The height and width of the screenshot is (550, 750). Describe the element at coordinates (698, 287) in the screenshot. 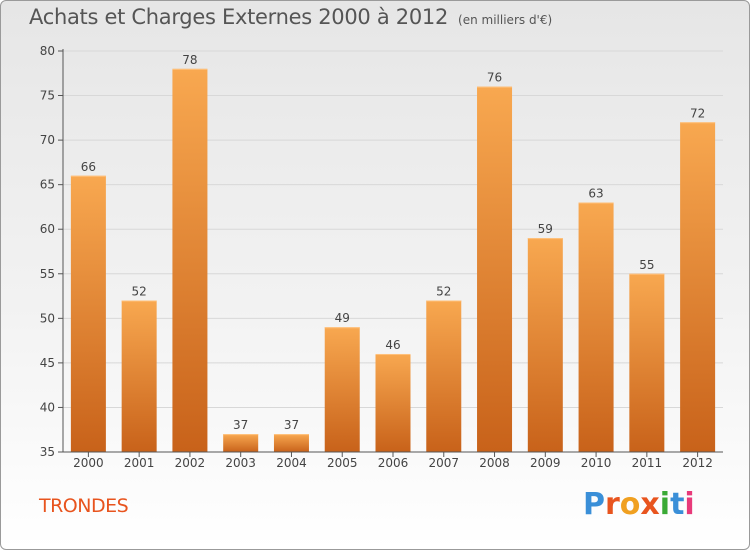

I see `bar-2012` at that location.